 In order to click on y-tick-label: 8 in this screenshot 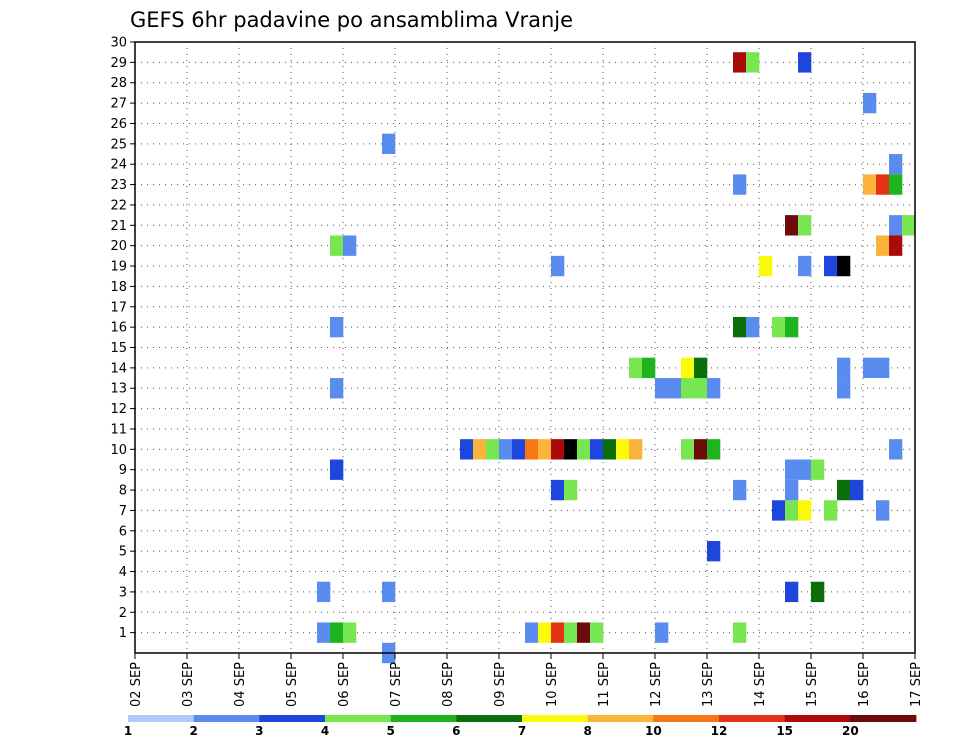, I will do `click(123, 491)`.